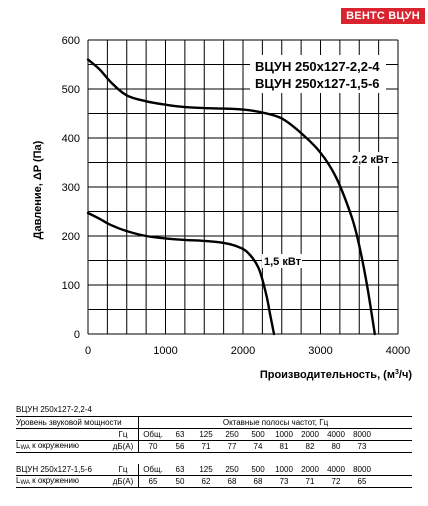  I want to click on x-axis-title: Производительность, (м3/ч), so click(336, 375).